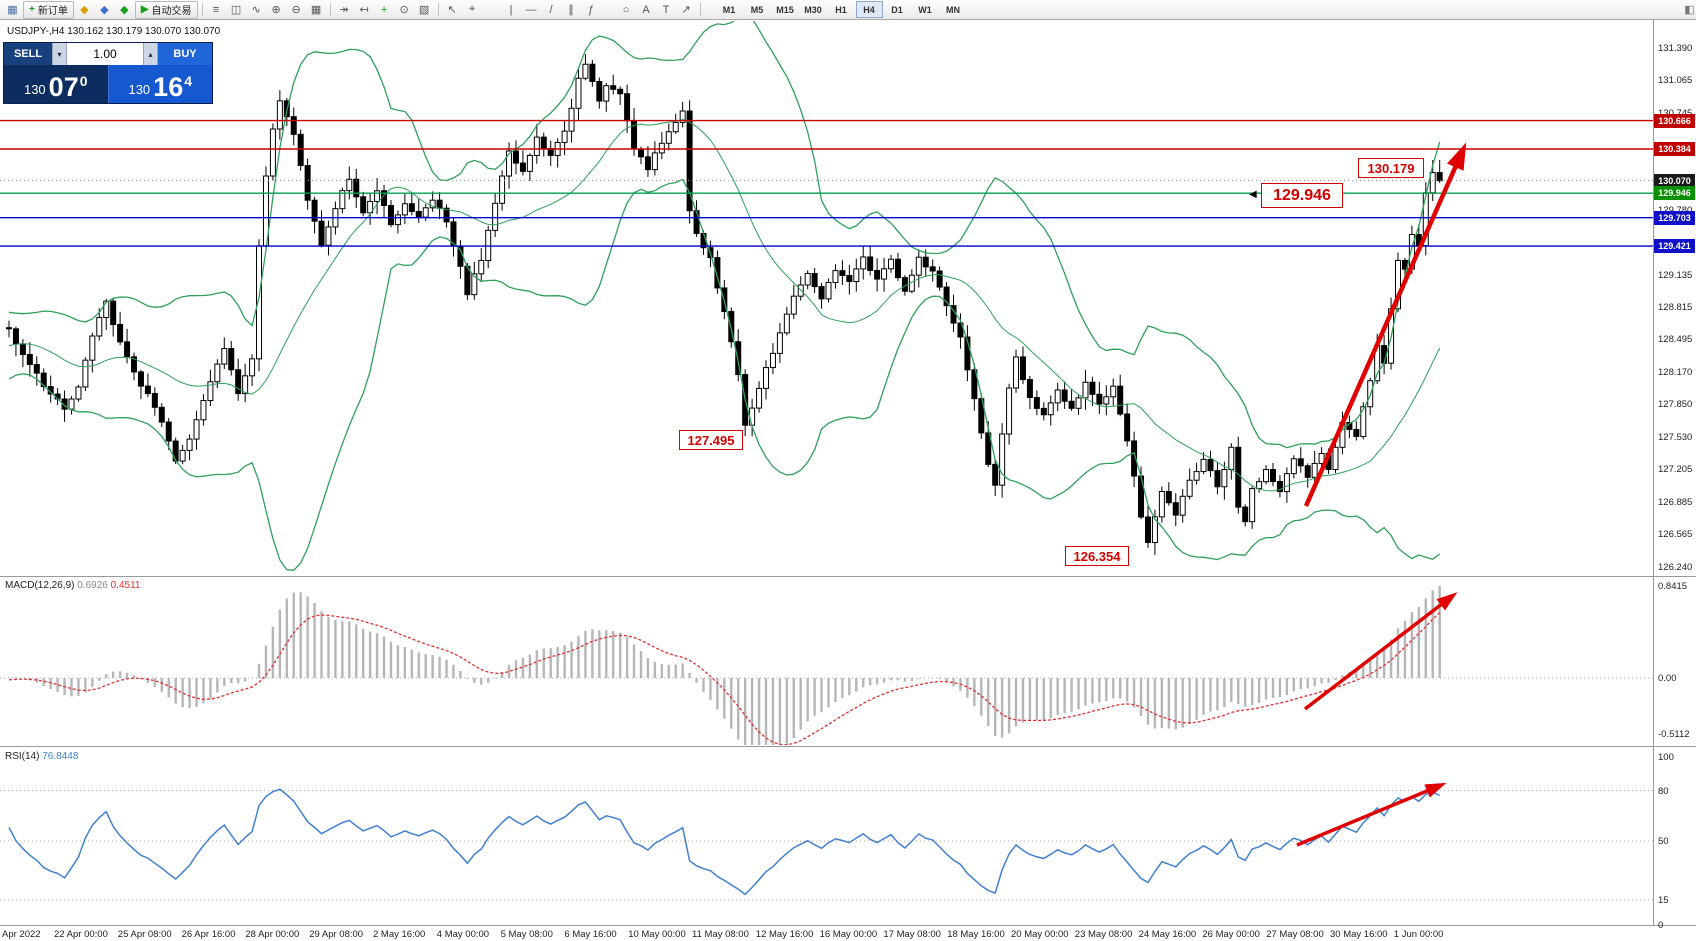  I want to click on price-axis-label: 126.565, so click(1675, 534).